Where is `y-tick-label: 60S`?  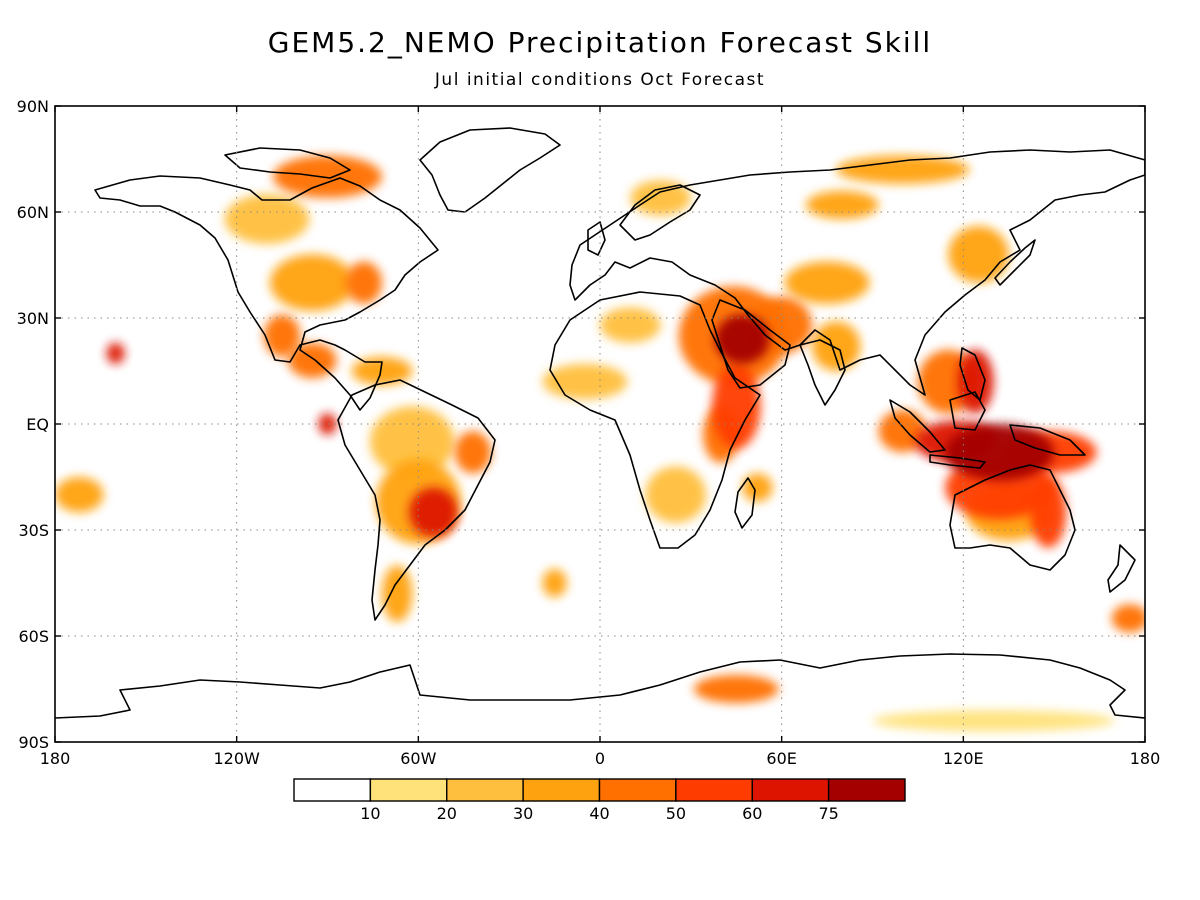
y-tick-label: 60S is located at coordinates (33, 636).